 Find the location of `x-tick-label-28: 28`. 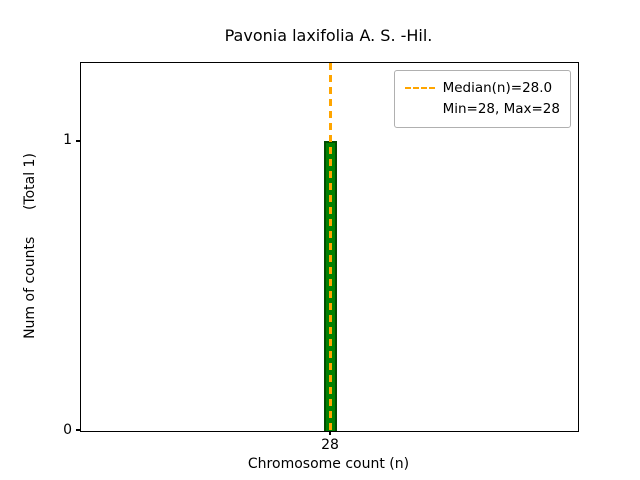

x-tick-label-28: 28 is located at coordinates (330, 445).